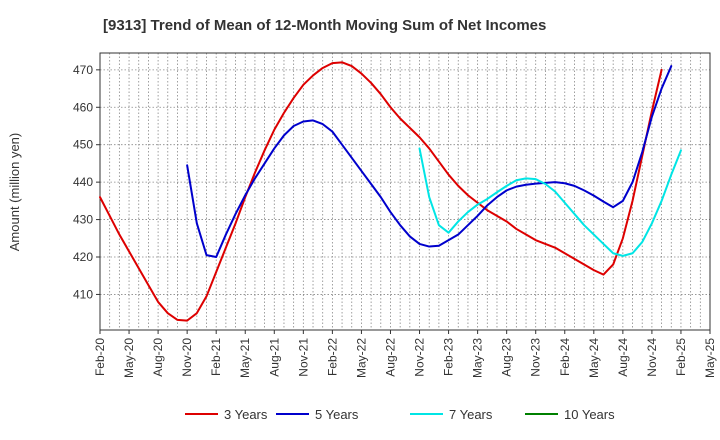 The width and height of the screenshot is (720, 440). What do you see at coordinates (361, 358) in the screenshot?
I see `x-tick-label: May-22` at bounding box center [361, 358].